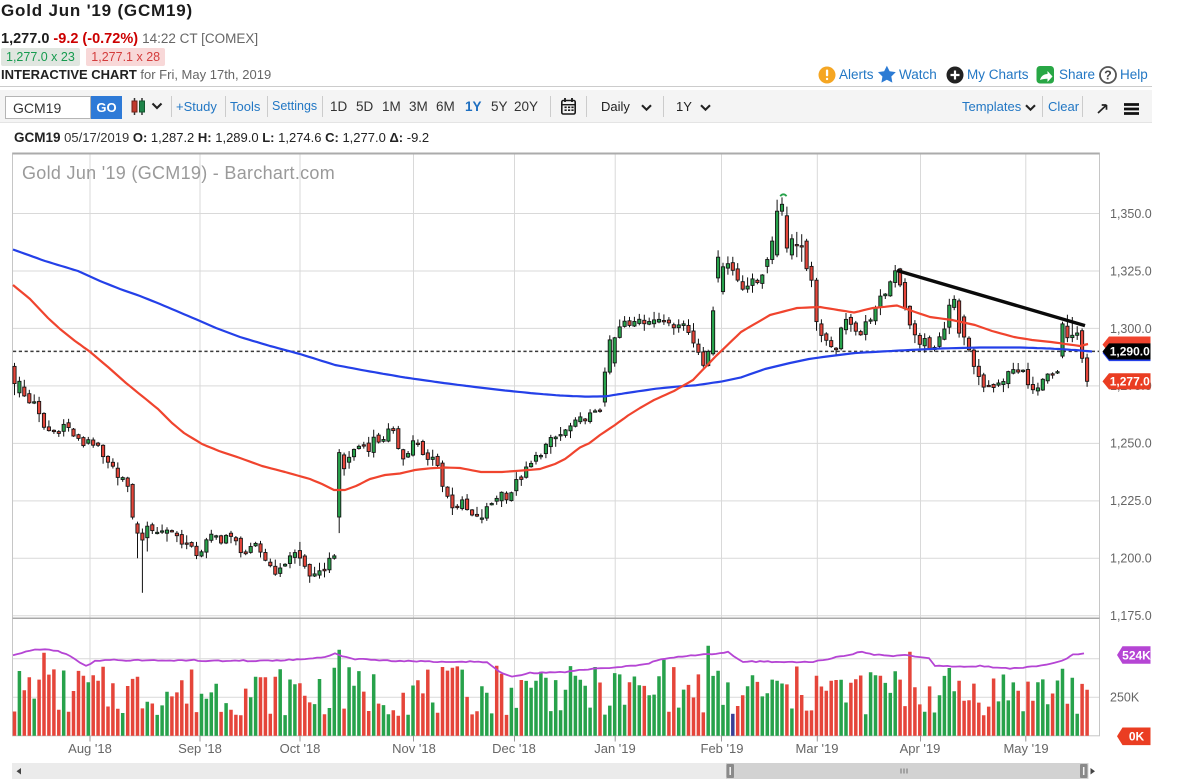 This screenshot has height=780, width=1182. What do you see at coordinates (1137, 737) in the screenshot?
I see `svg-text: 0K` at bounding box center [1137, 737].